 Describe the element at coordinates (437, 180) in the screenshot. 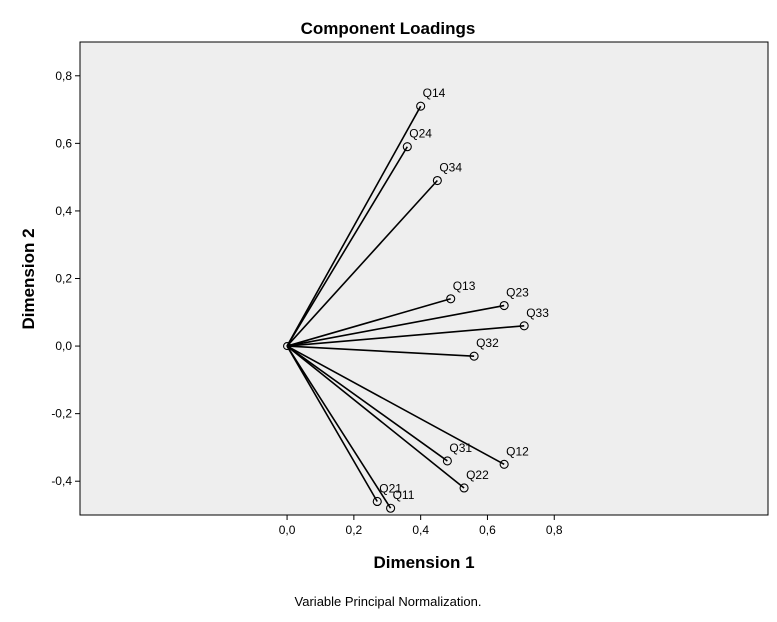

I see `point-q34` at that location.